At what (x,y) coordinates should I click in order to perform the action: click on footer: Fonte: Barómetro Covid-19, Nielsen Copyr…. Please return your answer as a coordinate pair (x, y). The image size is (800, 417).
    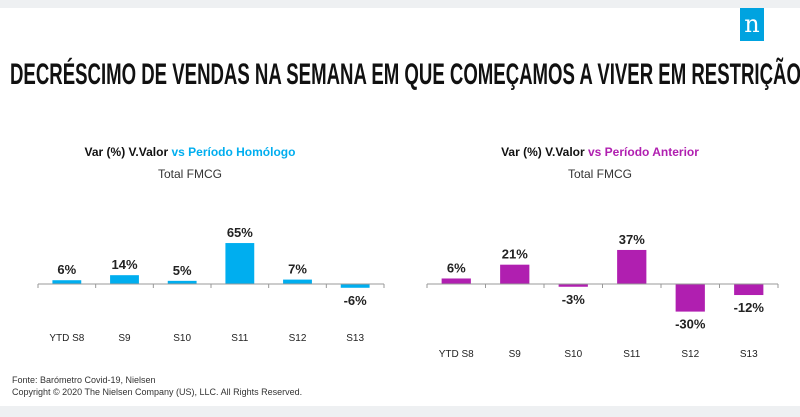
    Looking at the image, I should click on (157, 386).